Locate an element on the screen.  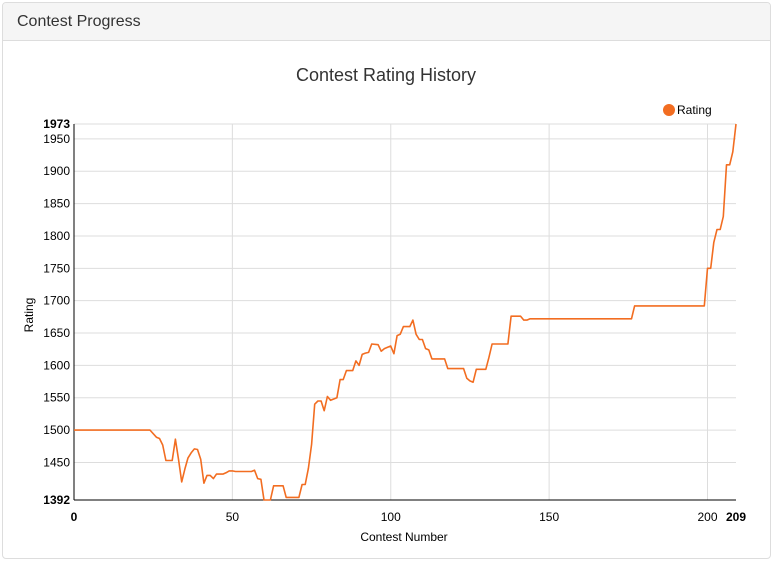
x-tick-label: 100 is located at coordinates (391, 517).